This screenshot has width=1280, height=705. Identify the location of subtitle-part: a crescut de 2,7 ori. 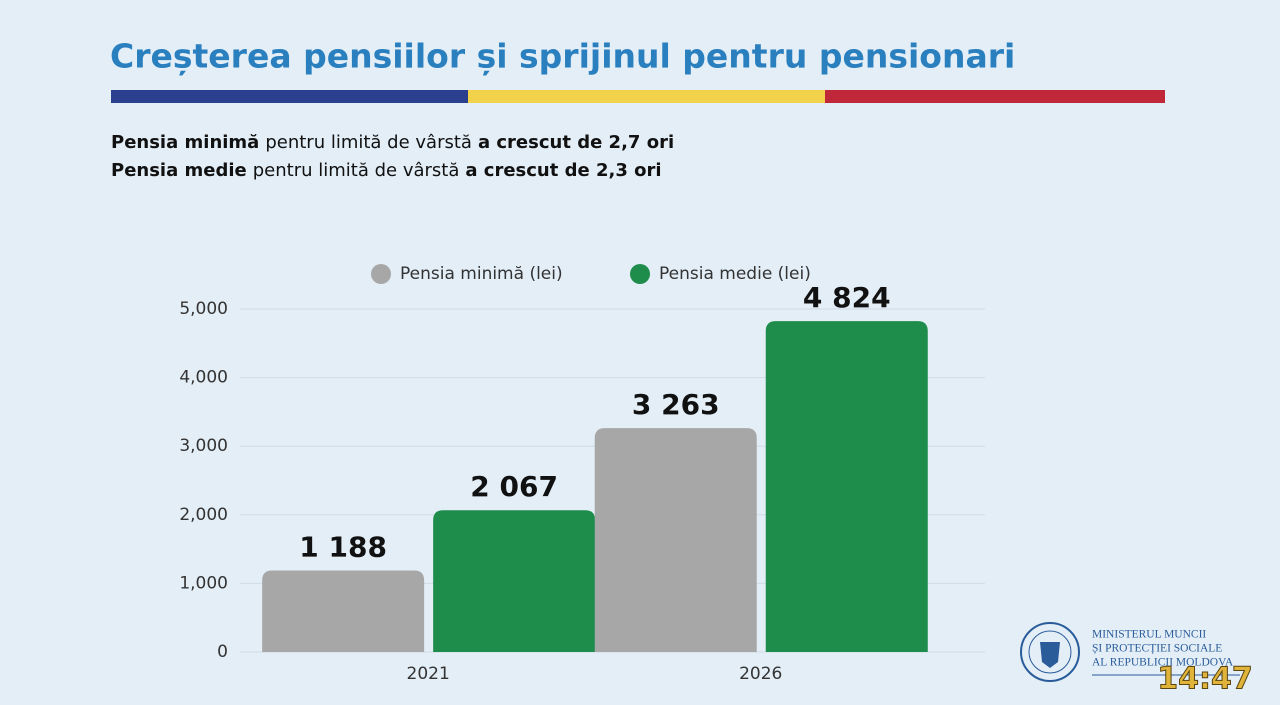
(576, 142).